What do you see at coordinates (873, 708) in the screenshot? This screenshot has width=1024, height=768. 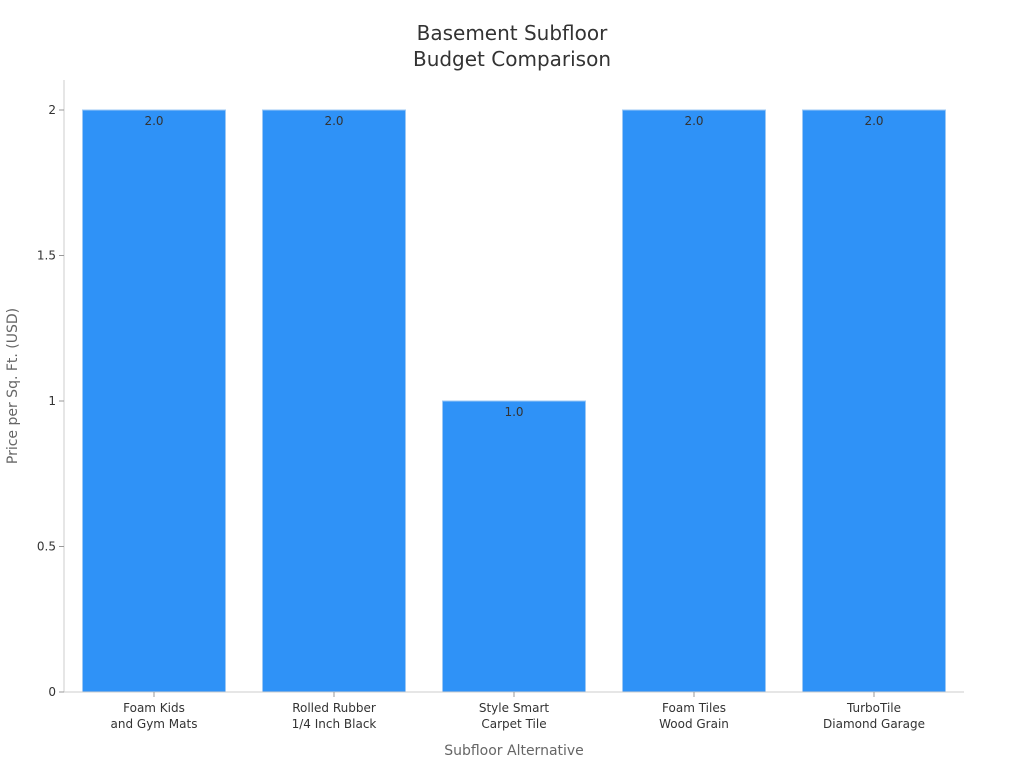 I see `x-tick-label-line: TurboTile` at bounding box center [873, 708].